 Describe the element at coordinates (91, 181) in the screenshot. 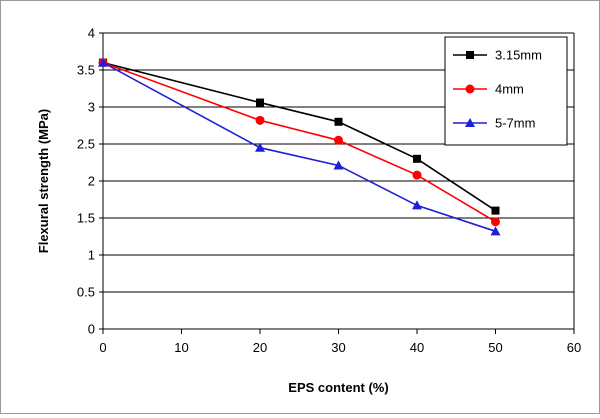

I see `y-tick-label: 2` at that location.